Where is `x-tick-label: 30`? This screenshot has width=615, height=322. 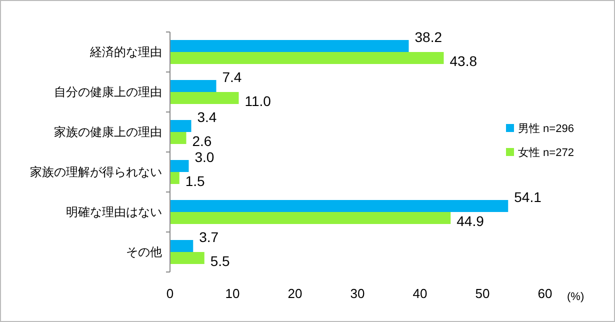
x-tick-label: 30 is located at coordinates (357, 293).